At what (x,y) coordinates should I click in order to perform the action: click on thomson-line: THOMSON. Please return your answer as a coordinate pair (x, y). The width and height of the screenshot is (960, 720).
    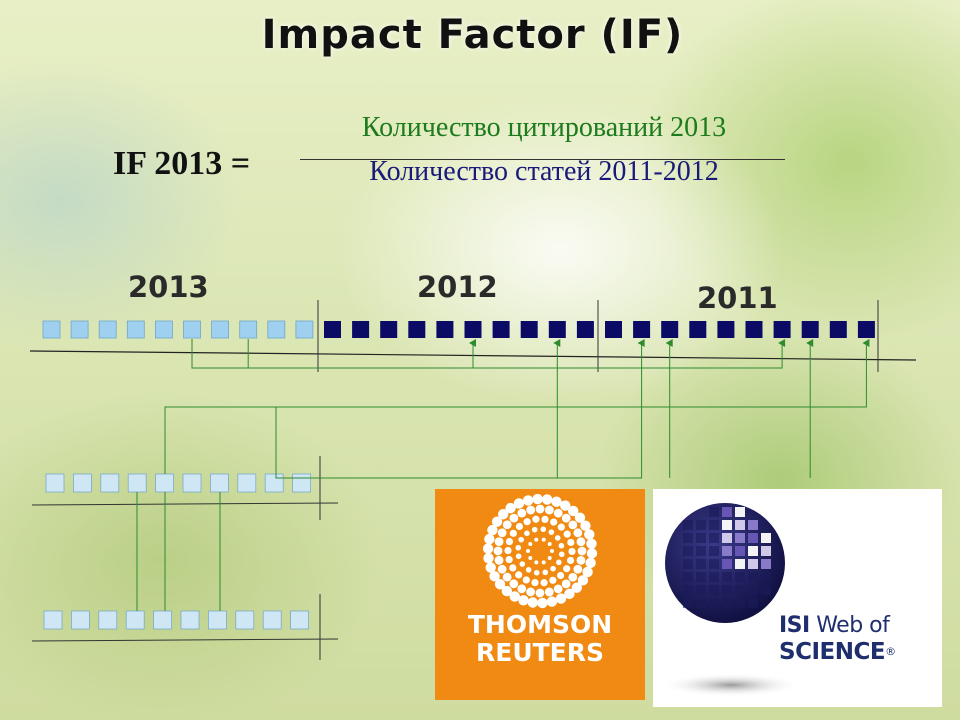
    Looking at the image, I should click on (540, 624).